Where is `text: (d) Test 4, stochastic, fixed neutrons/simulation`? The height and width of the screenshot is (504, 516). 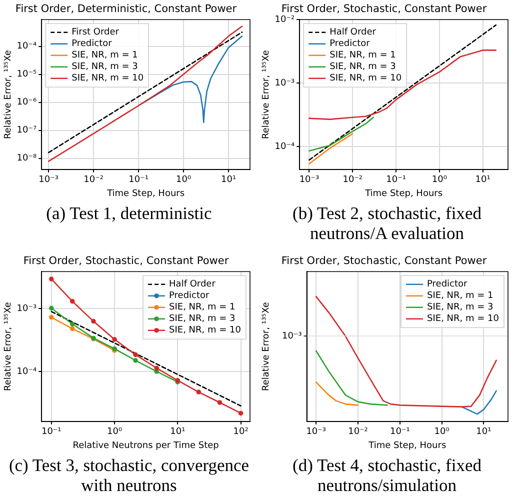
text: (d) Test 4, stochastic, fixed neutrons/simulation is located at coordinates (387, 475).